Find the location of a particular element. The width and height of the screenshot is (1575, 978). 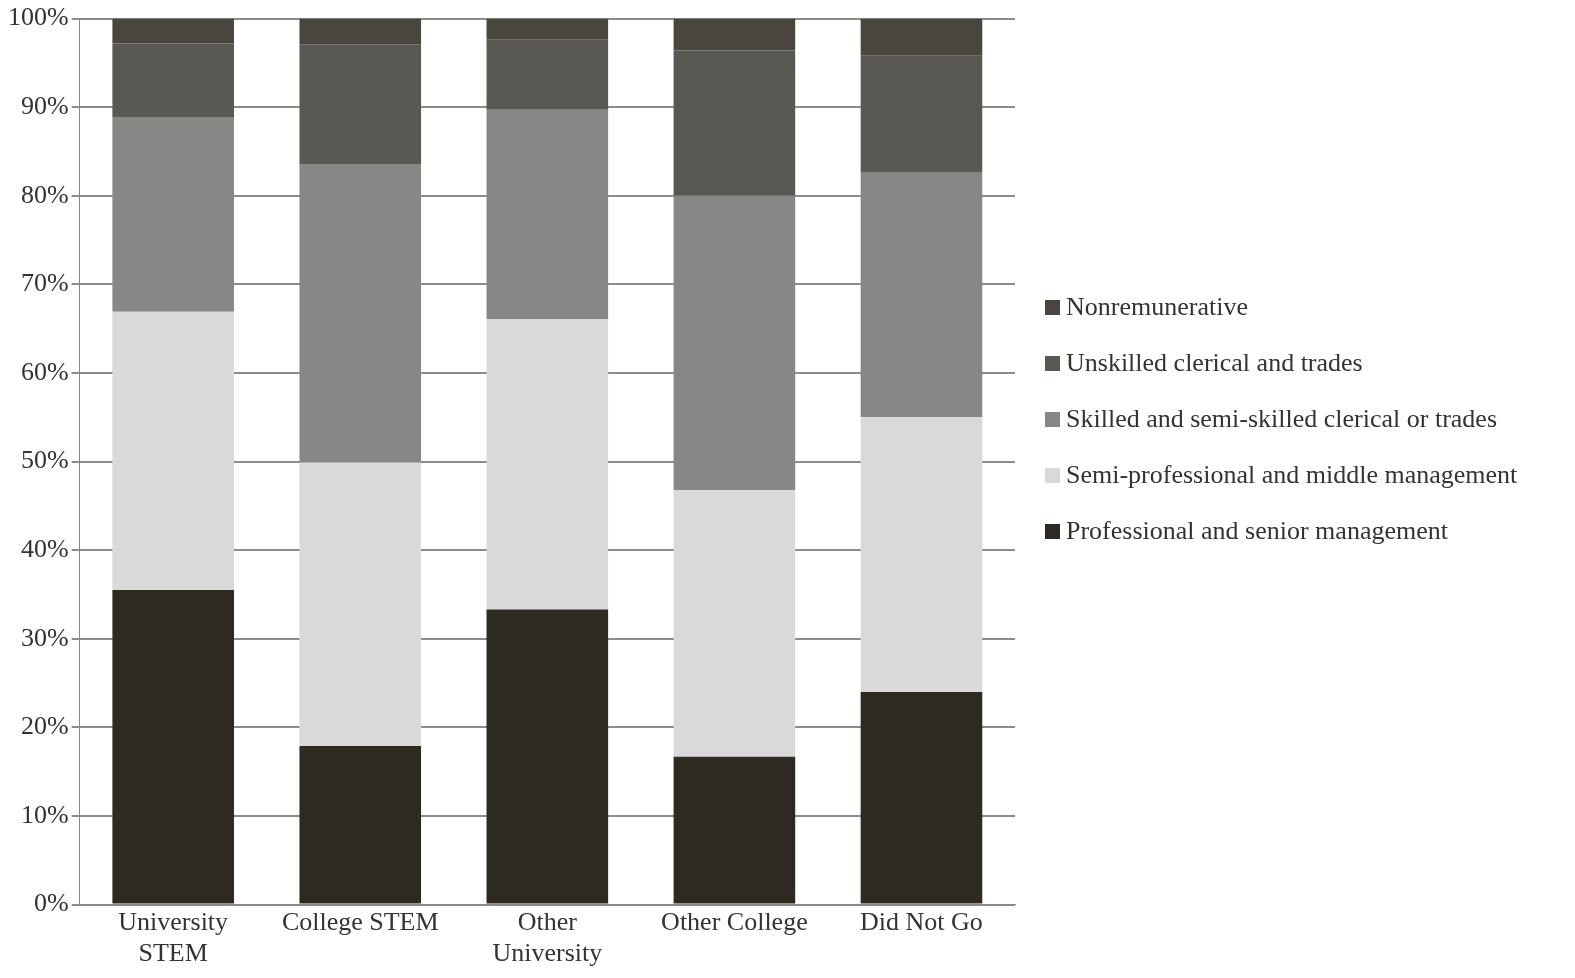

y-tick-label: 50% is located at coordinates (44, 460).